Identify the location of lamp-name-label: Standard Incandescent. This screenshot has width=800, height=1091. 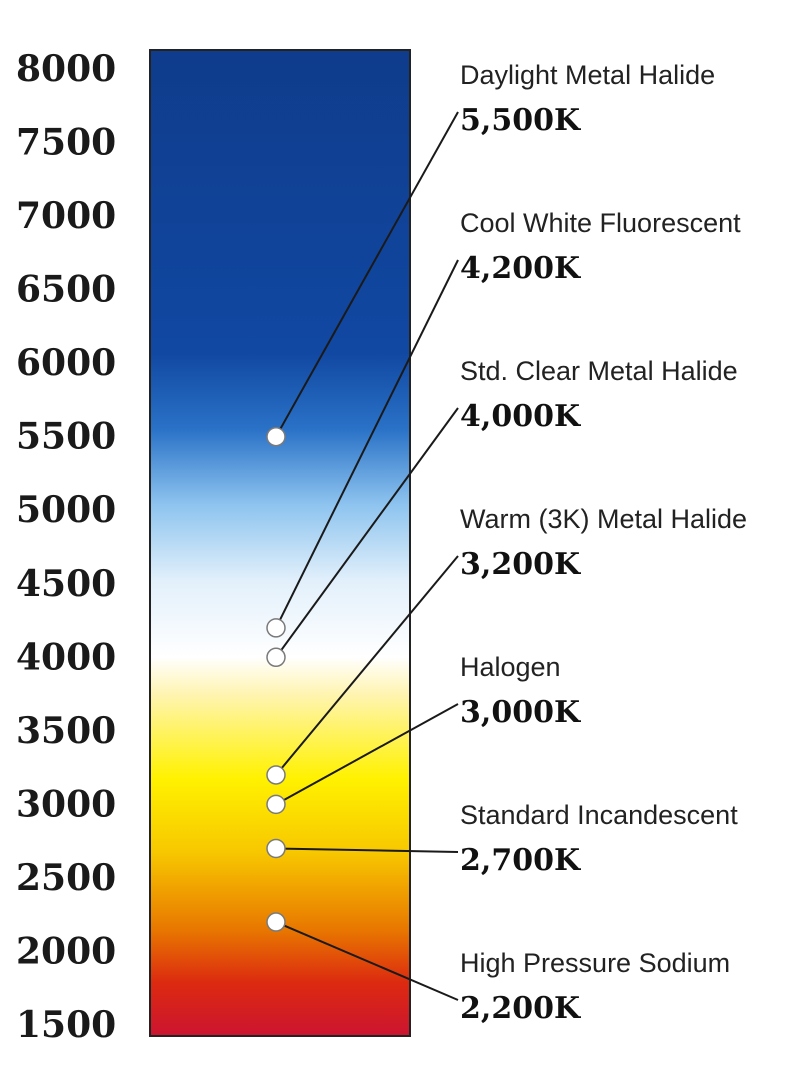
(599, 815).